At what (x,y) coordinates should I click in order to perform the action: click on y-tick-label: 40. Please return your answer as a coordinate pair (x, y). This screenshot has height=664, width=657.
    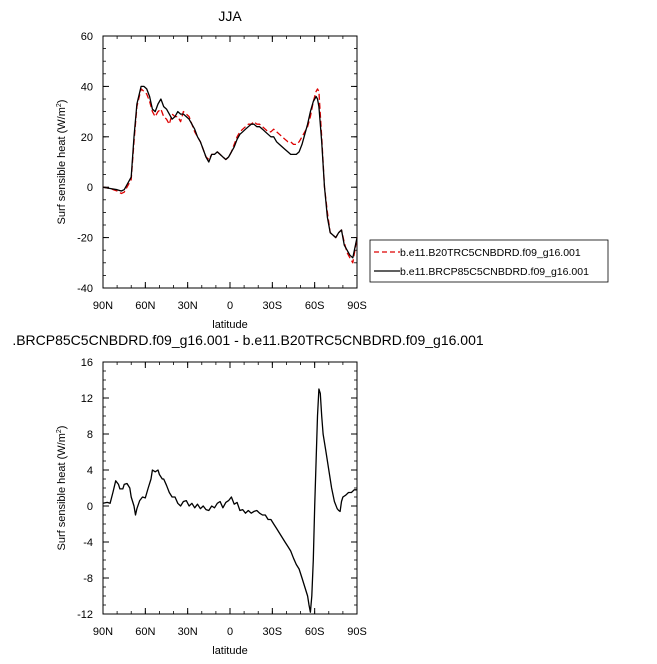
    Looking at the image, I should click on (87, 87).